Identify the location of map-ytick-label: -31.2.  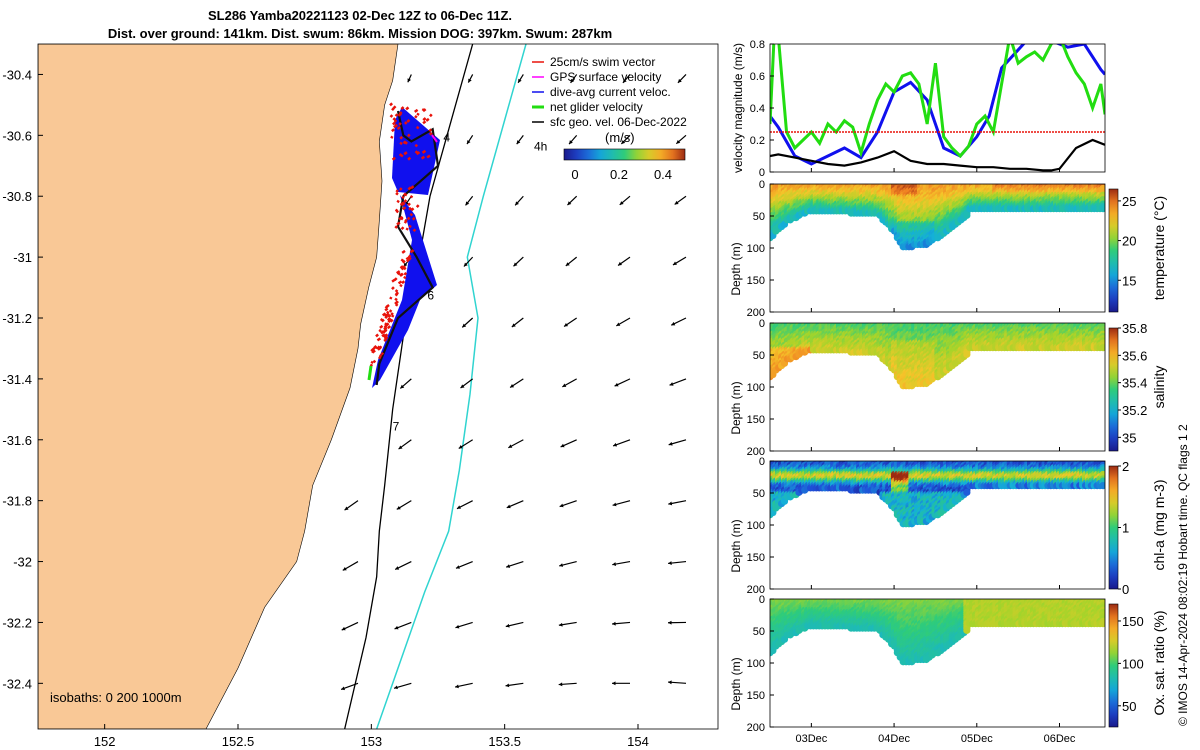
(17, 318).